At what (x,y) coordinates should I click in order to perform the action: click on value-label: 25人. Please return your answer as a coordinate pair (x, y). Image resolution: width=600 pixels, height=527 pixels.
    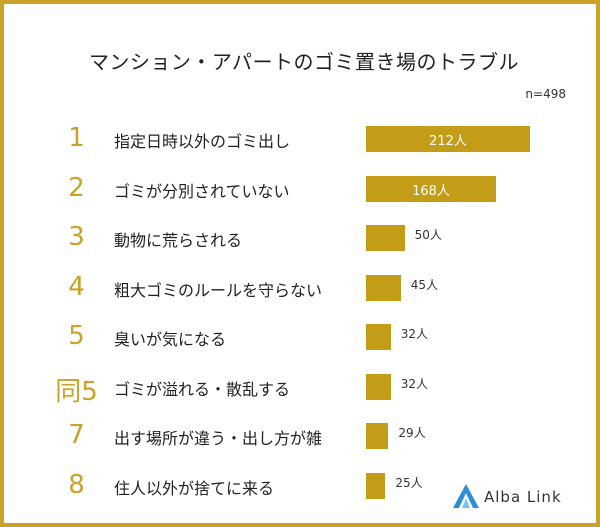
    Looking at the image, I should click on (409, 482).